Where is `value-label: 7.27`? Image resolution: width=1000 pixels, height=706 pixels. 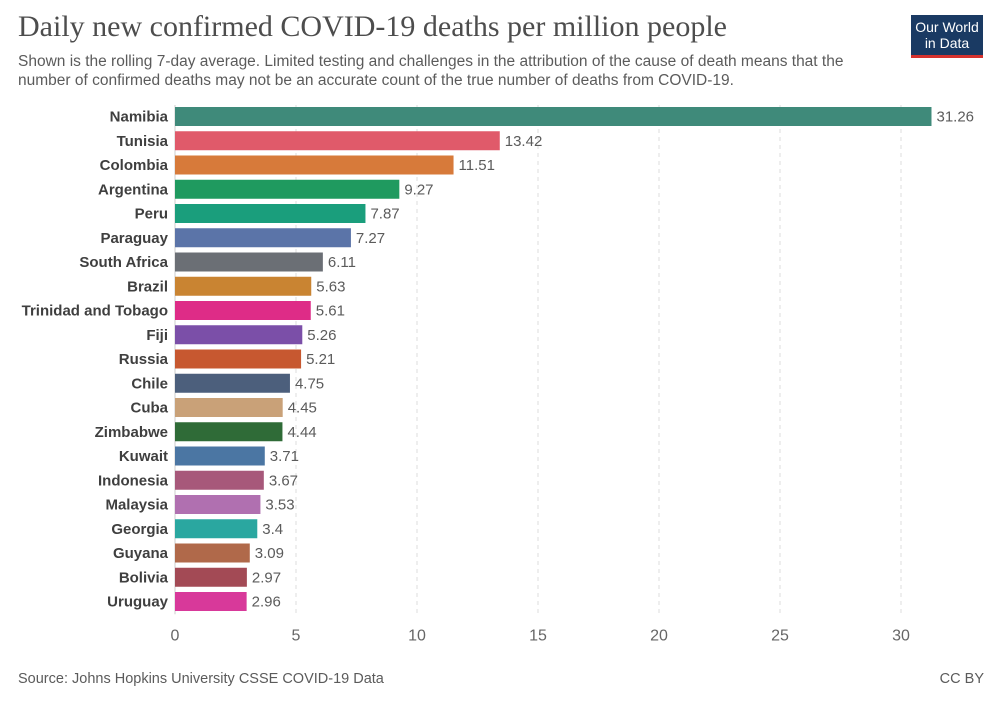 value-label: 7.27 is located at coordinates (370, 238).